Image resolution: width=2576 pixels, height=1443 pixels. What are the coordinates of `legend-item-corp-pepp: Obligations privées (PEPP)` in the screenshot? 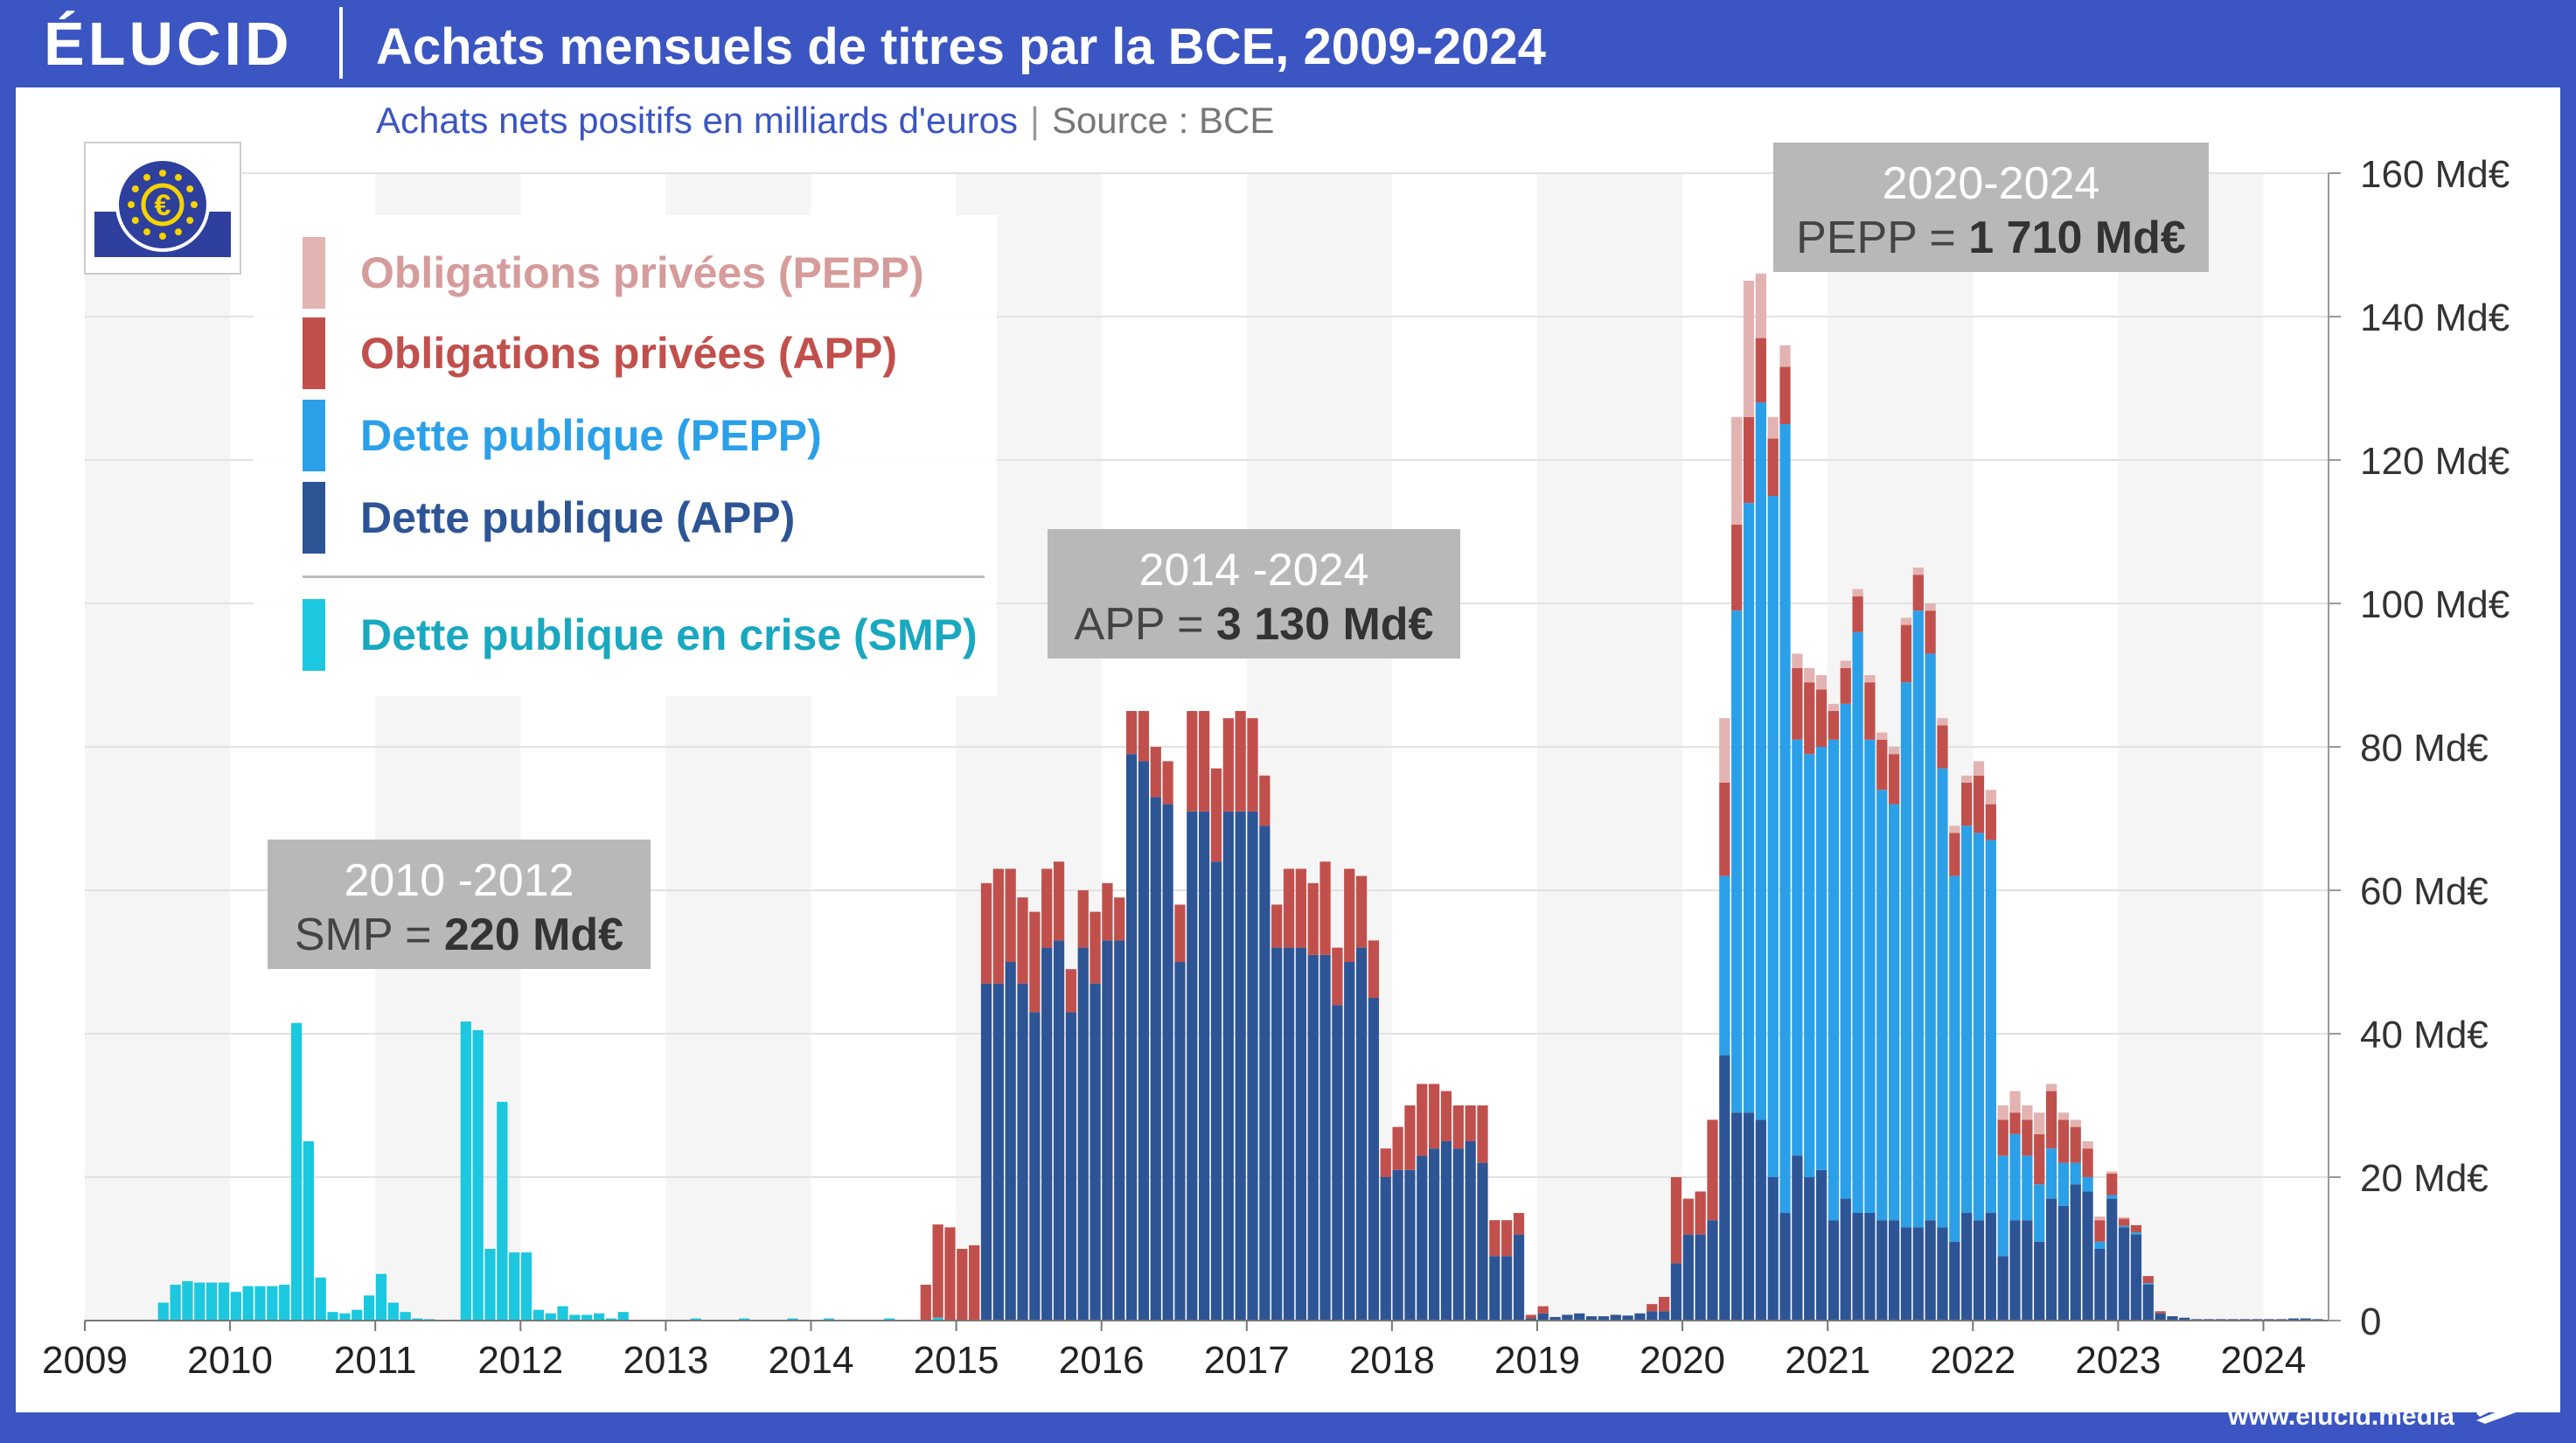 It's located at (613, 273).